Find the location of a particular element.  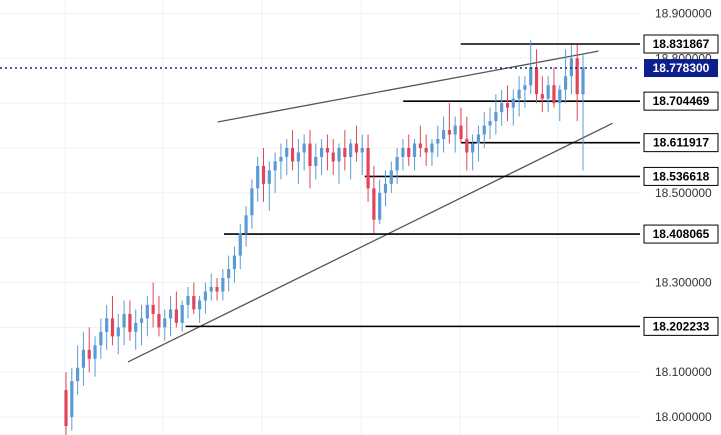

price-tick-label: 18.000000 is located at coordinates (683, 417).